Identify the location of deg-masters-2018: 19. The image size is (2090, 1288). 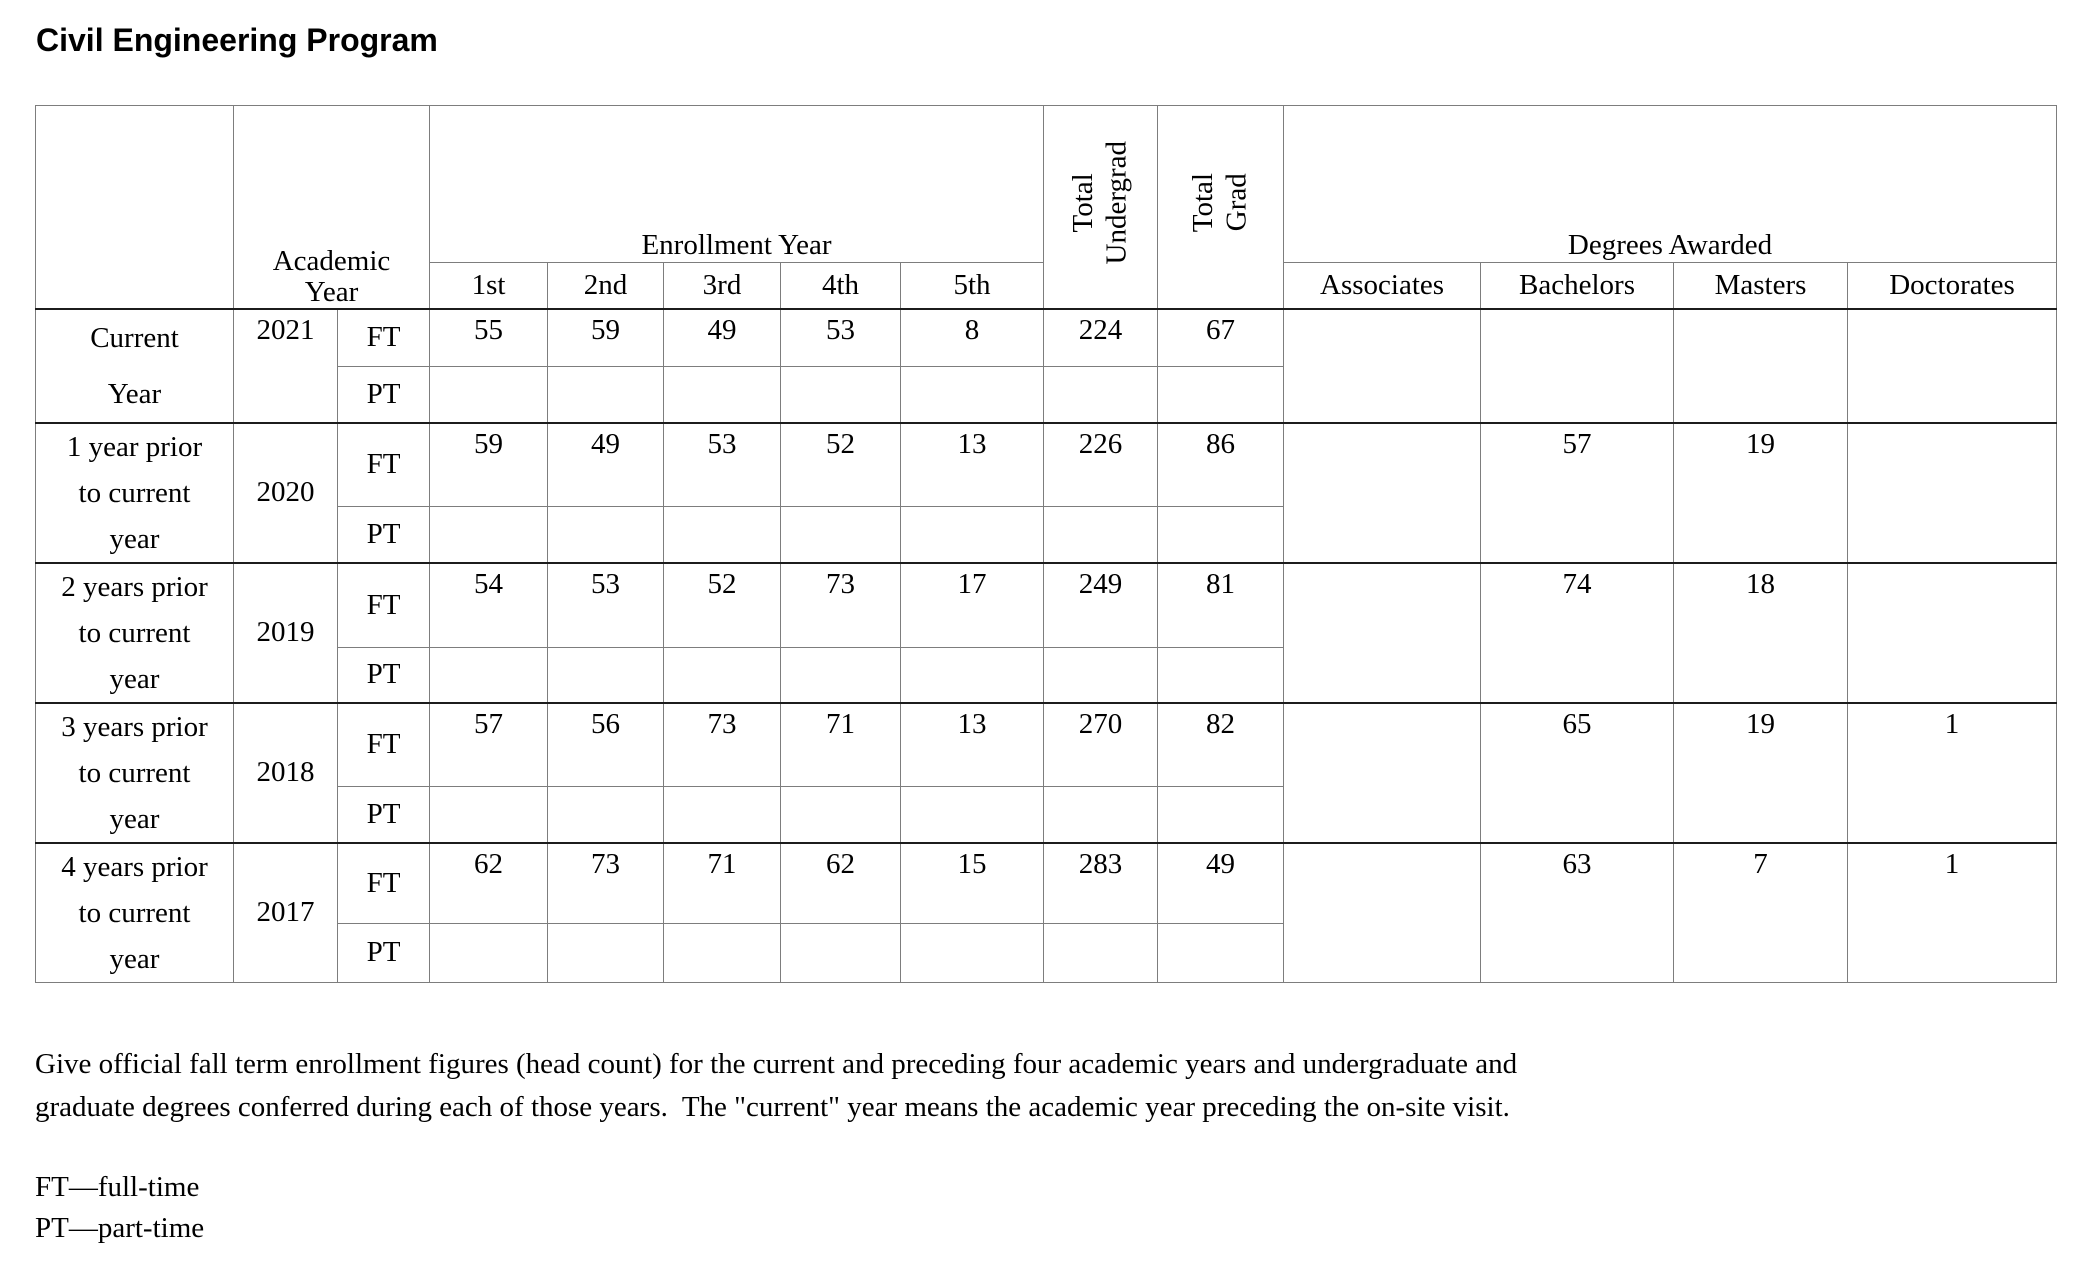
(1761, 772).